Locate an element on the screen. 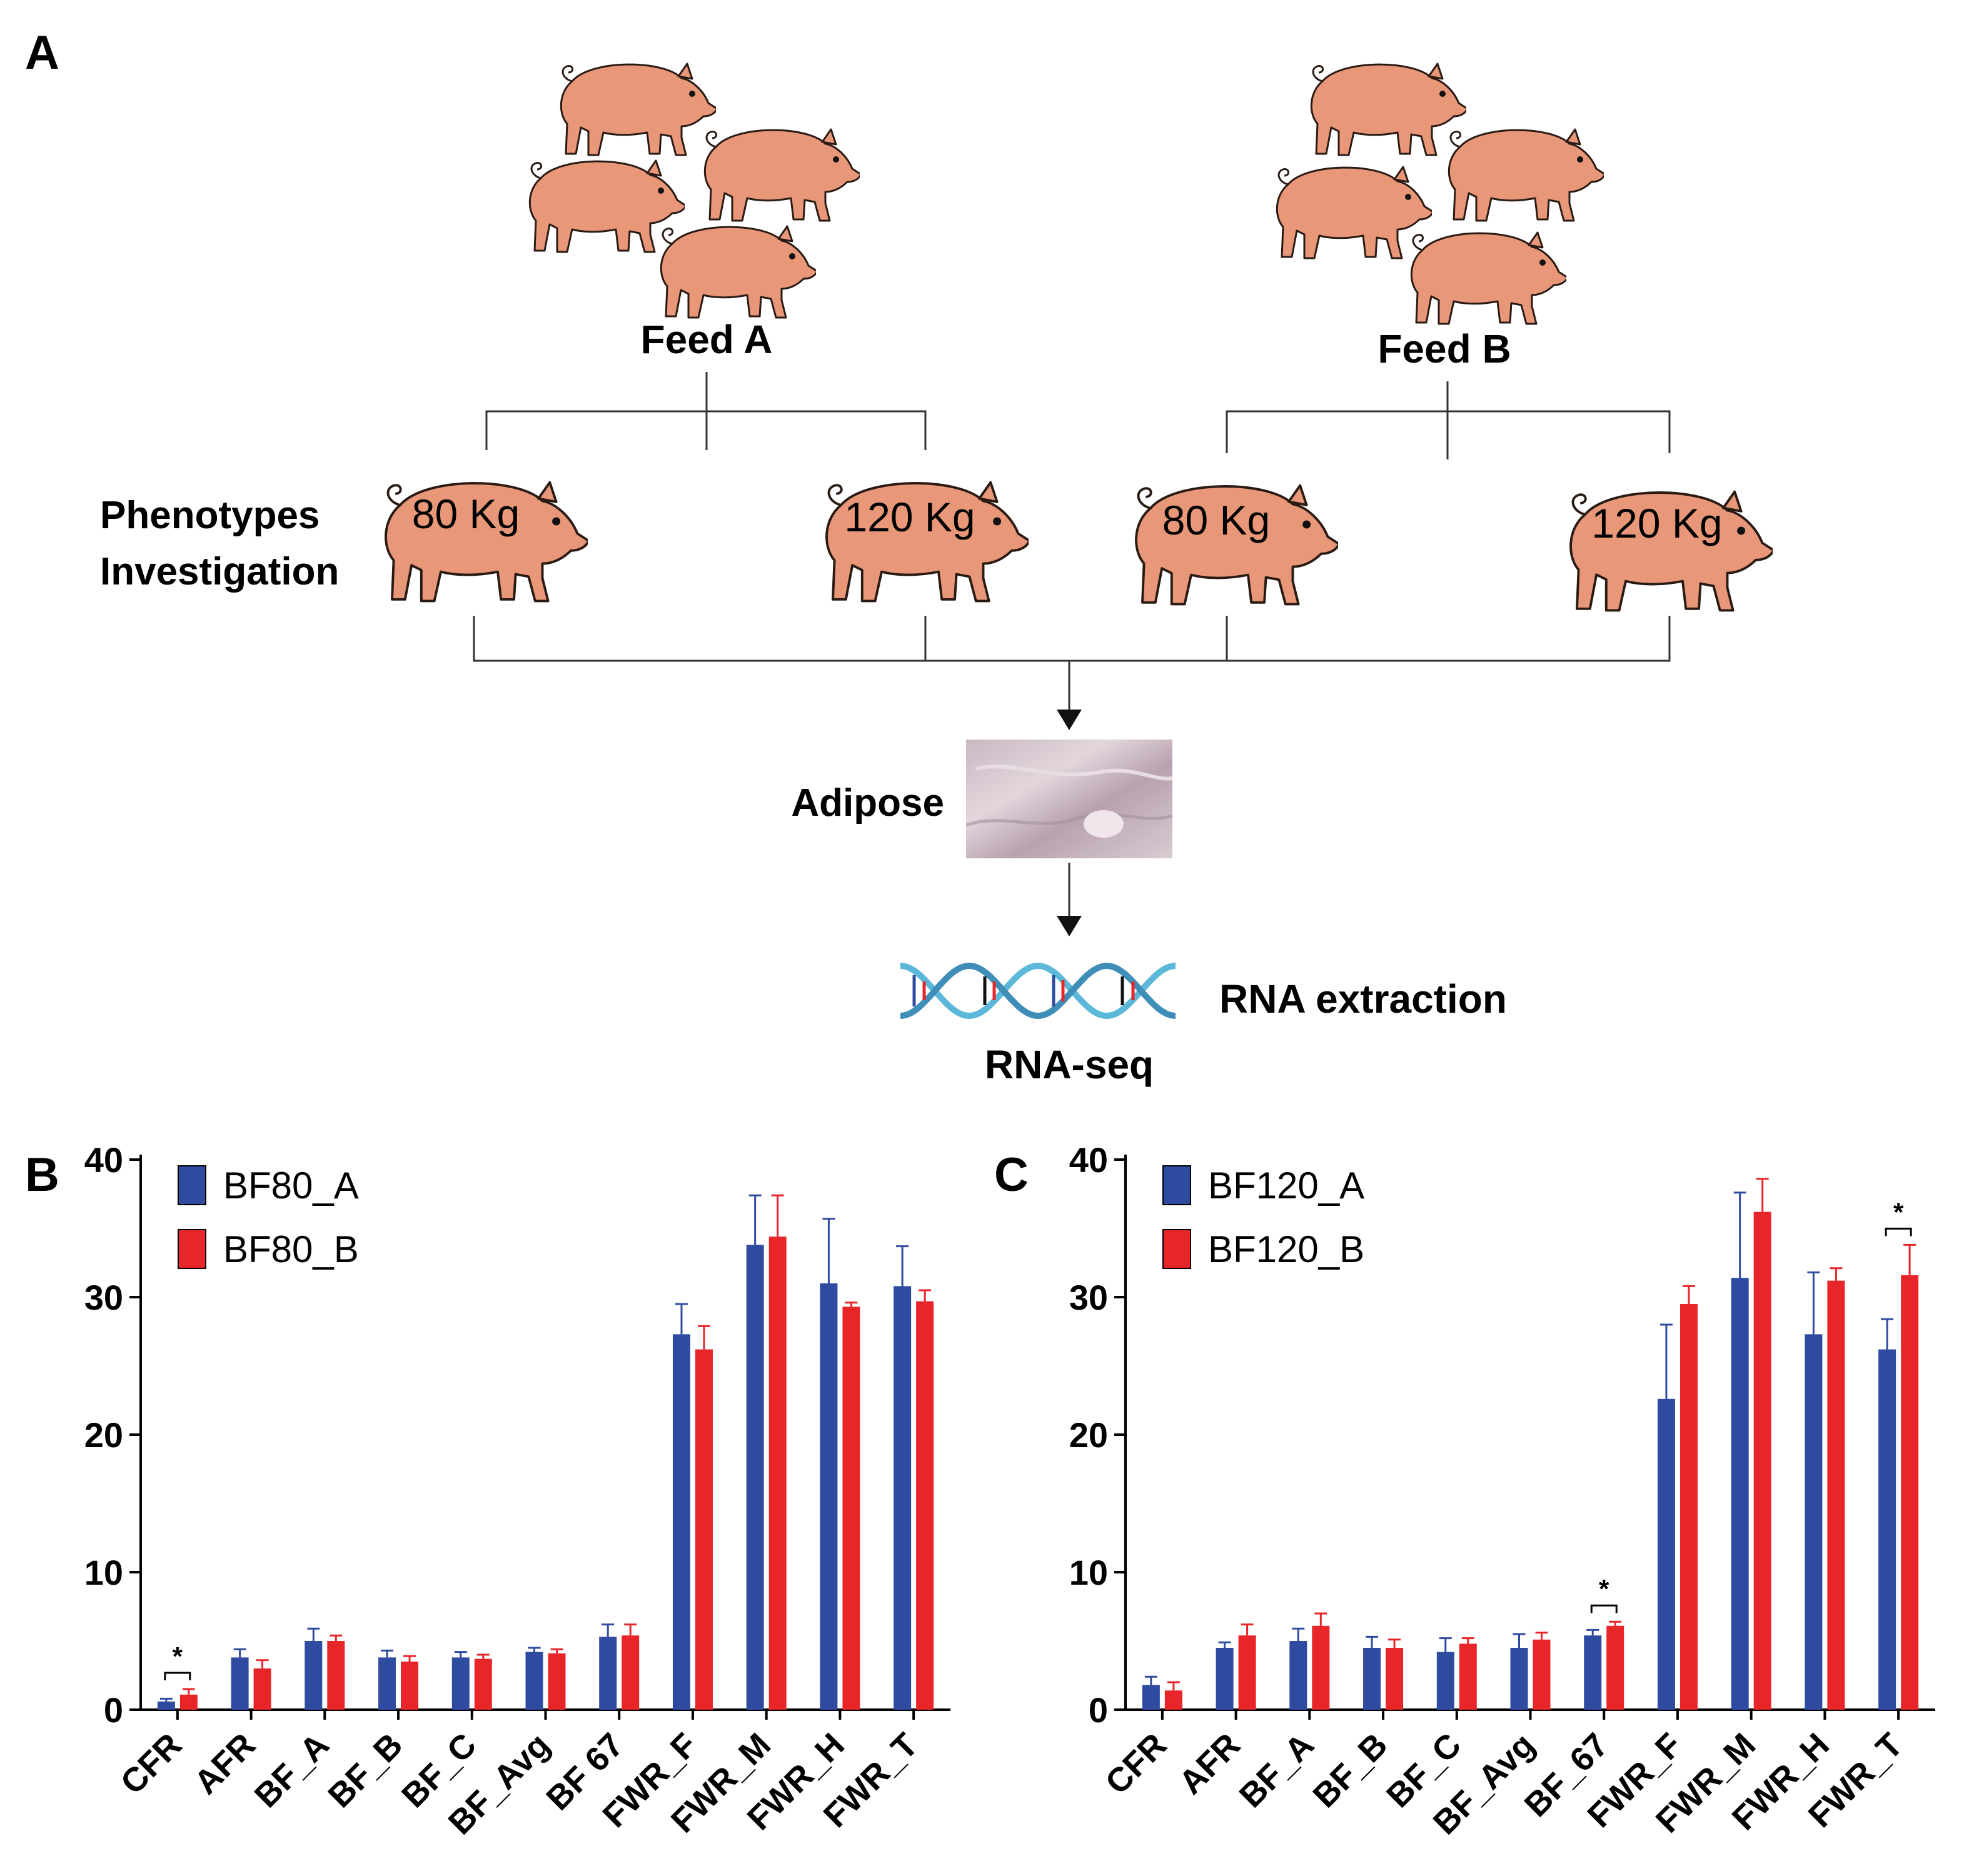 This screenshot has height=1876, width=1969. rna-seq-label: RNA-seq is located at coordinates (1069, 1064).